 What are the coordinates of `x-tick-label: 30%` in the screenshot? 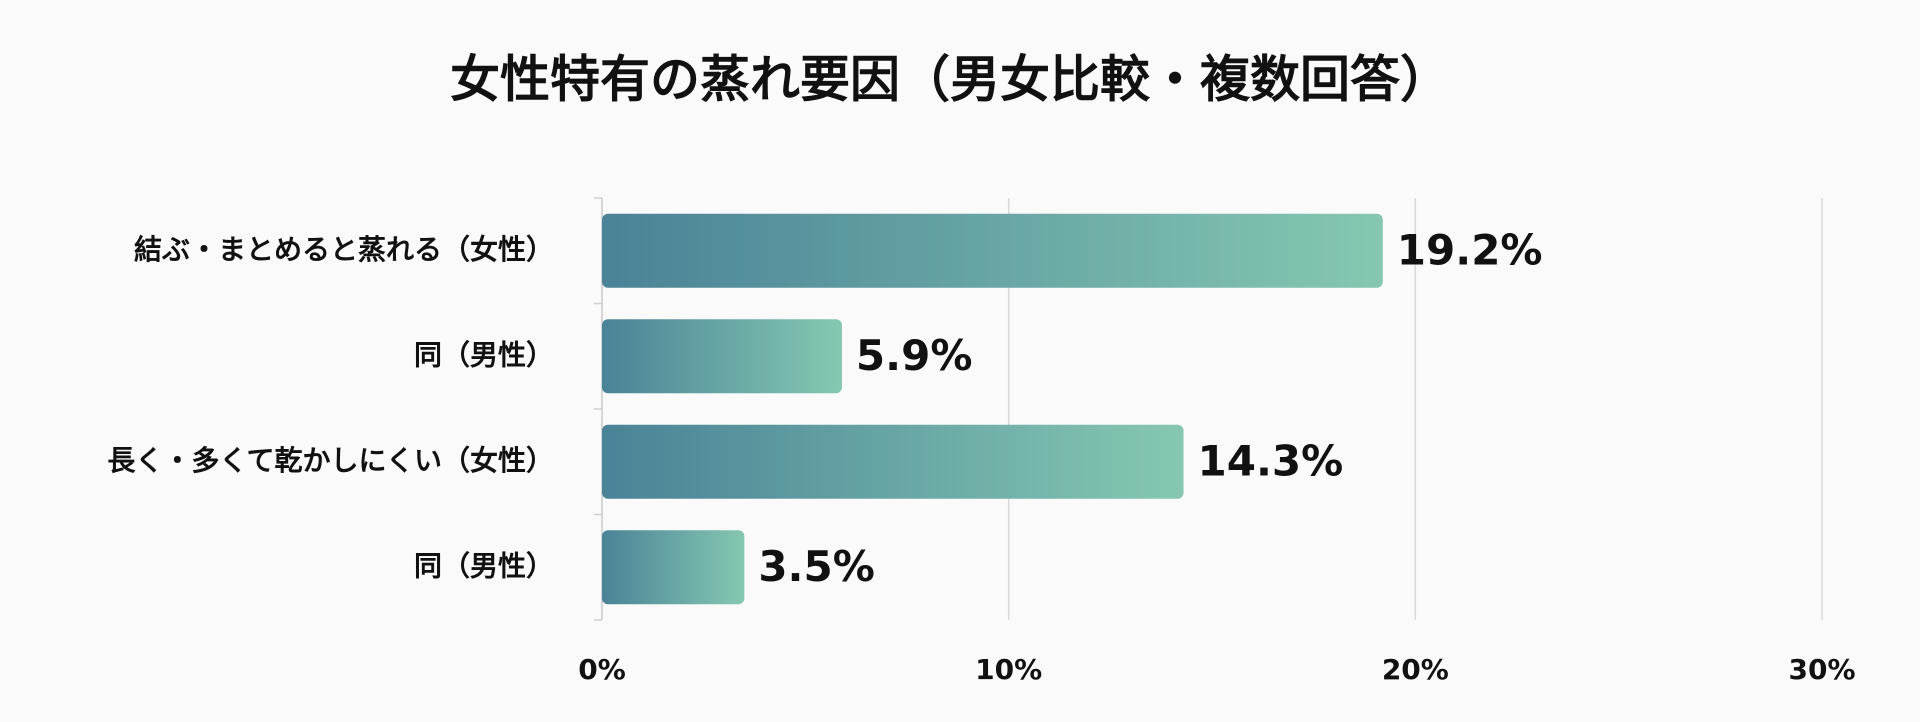 It's located at (1821, 669).